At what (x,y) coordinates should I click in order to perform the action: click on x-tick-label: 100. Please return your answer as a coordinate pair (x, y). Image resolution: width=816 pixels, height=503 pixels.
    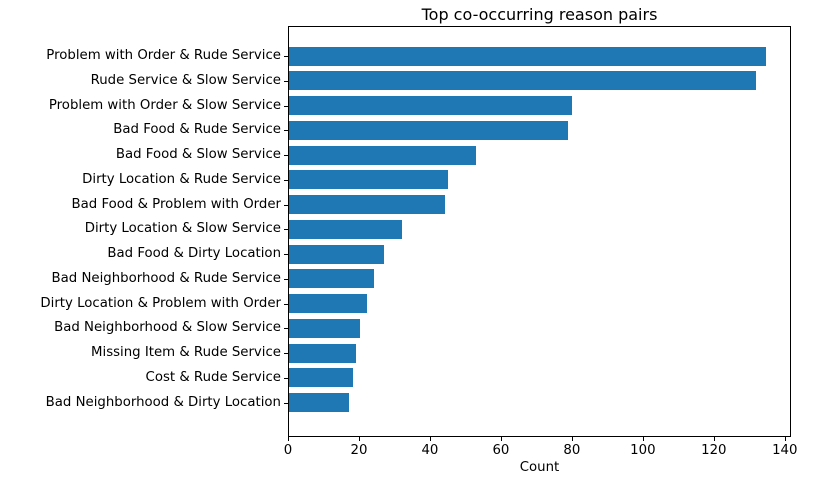
    Looking at the image, I should click on (643, 450).